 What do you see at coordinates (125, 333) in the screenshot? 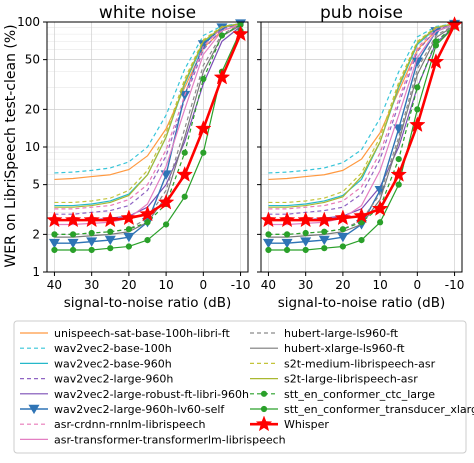
I see `legend-item-unispeech-sat-base-100h-libri-ft: unispeech-sat-base-100h-libri-ft` at bounding box center [125, 333].